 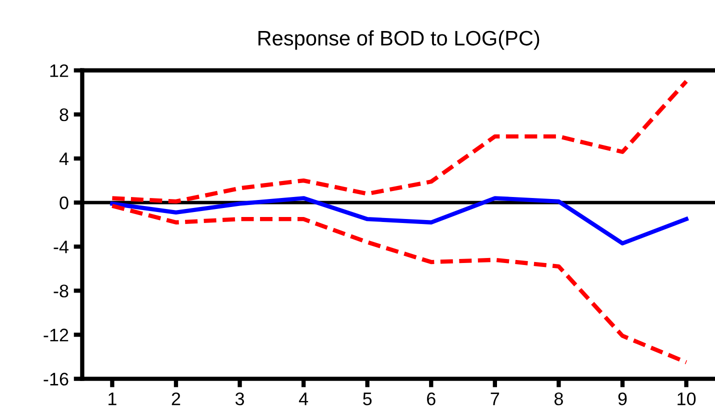 What do you see at coordinates (61, 291) in the screenshot?
I see `y-tick-label: -8` at bounding box center [61, 291].